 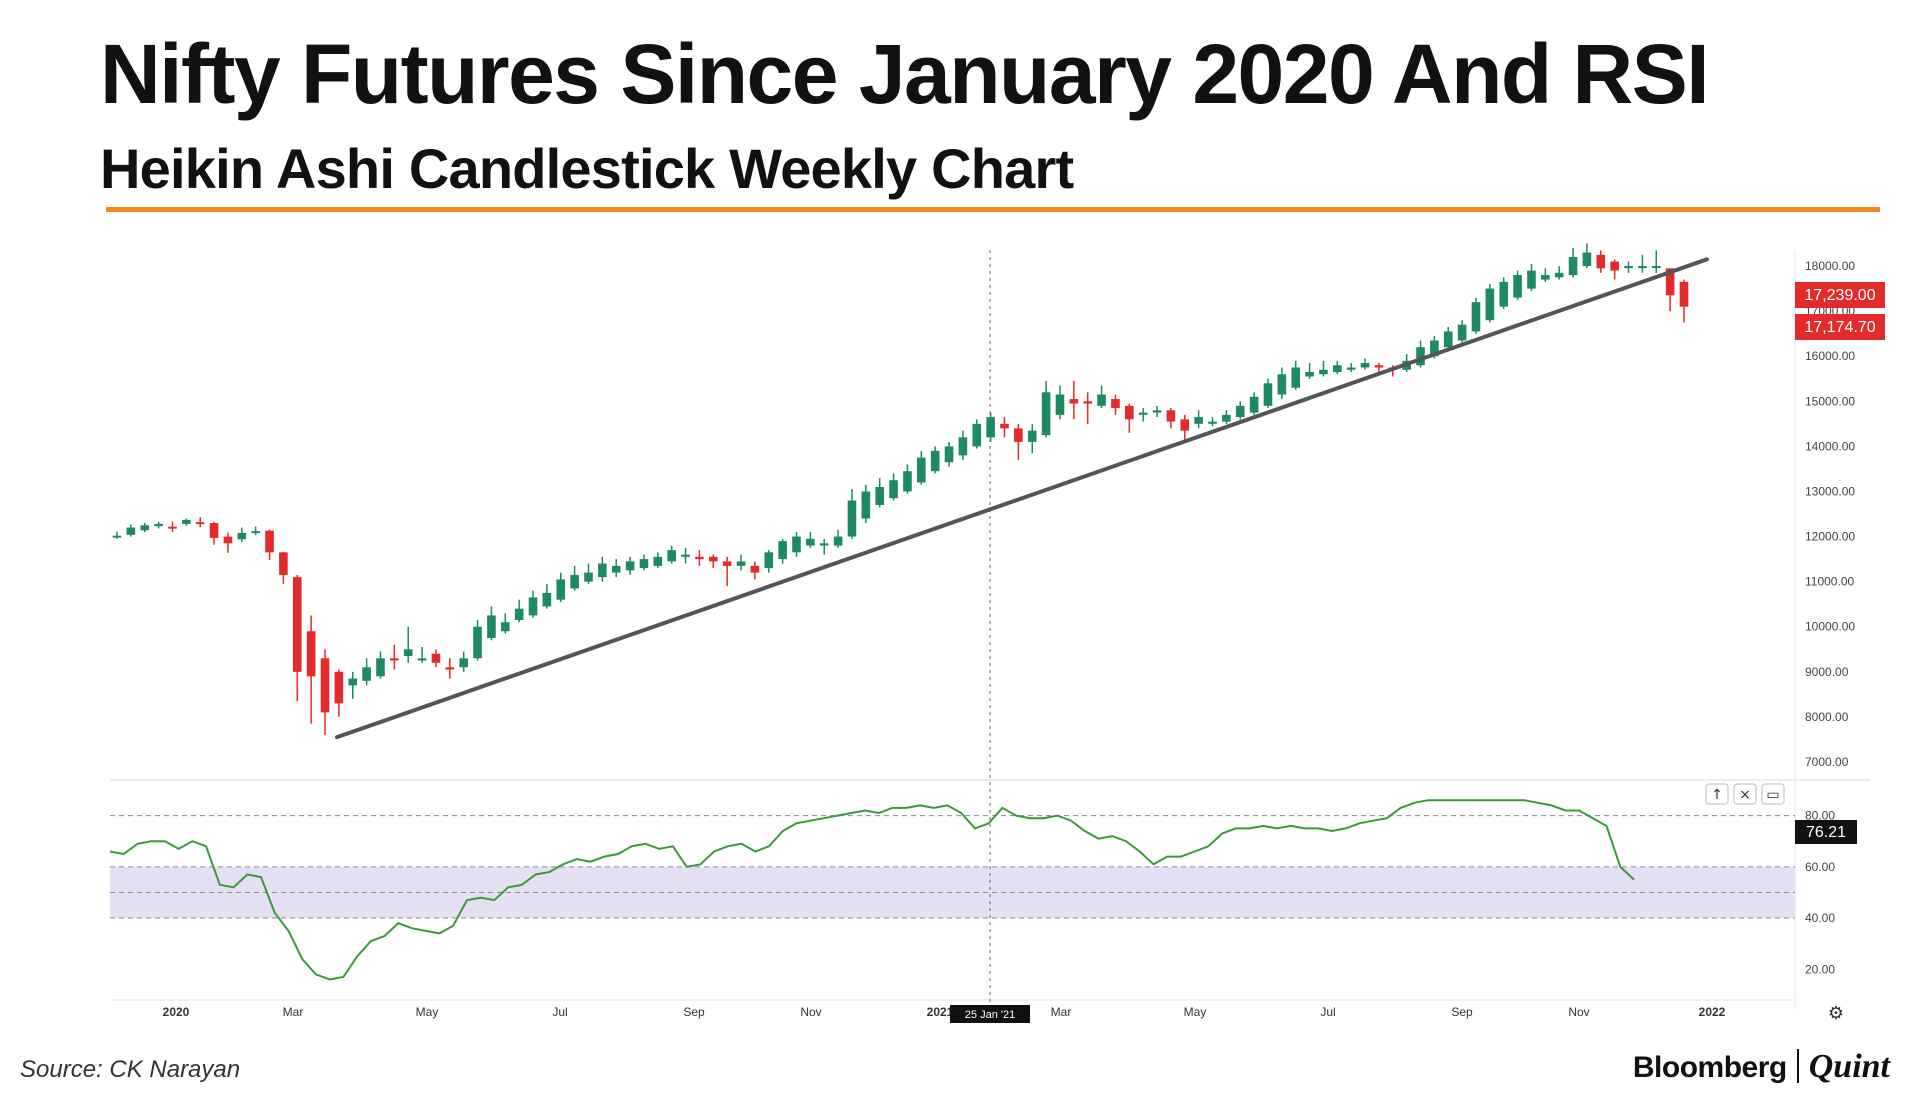 I want to click on crosshair-date-bg, so click(x=990, y=1014).